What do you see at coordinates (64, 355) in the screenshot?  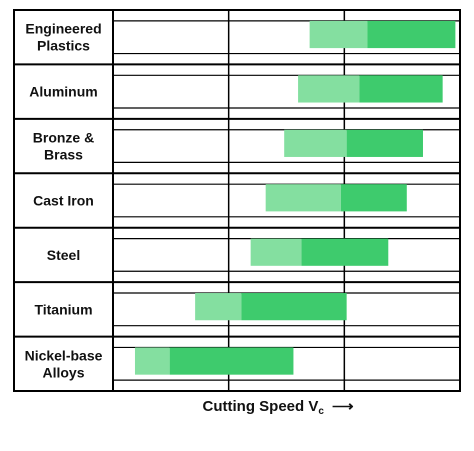 I see `category-label-line: Nickel-base` at bounding box center [64, 355].